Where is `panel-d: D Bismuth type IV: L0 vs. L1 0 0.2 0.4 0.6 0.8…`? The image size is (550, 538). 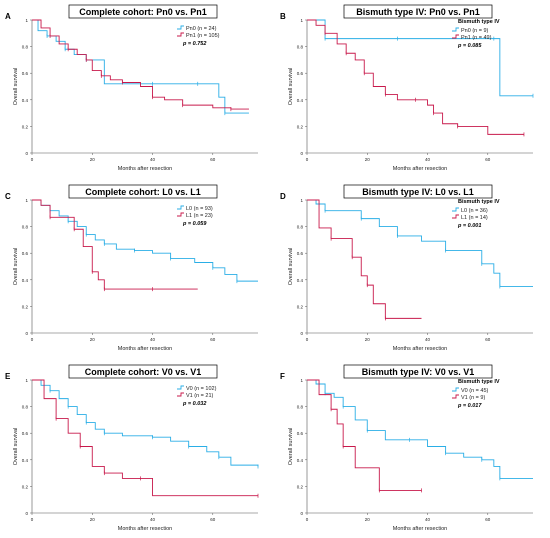 panel-d: D Bismuth type IV: L0 vs. L1 0 0.2 0.4 0.6 0.8… is located at coordinates (406, 268).